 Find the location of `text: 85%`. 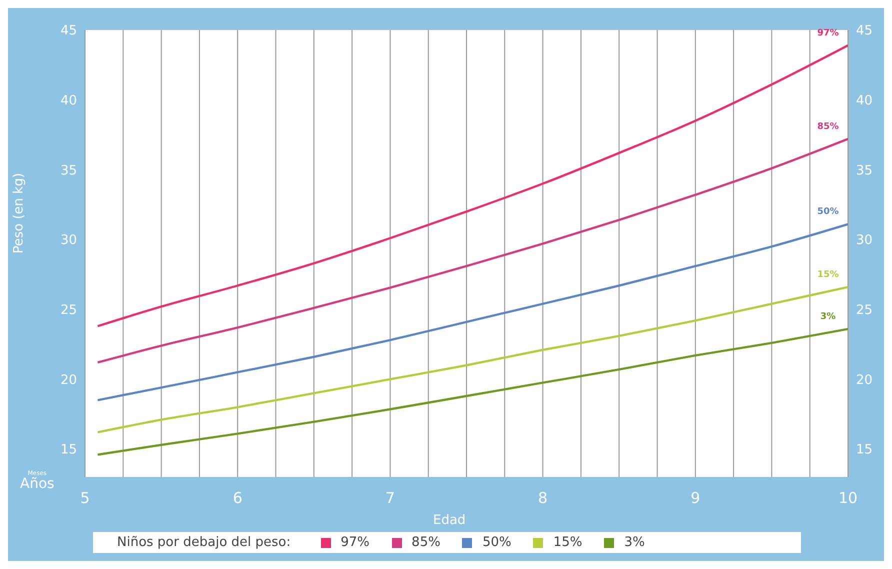

text: 85% is located at coordinates (828, 127).